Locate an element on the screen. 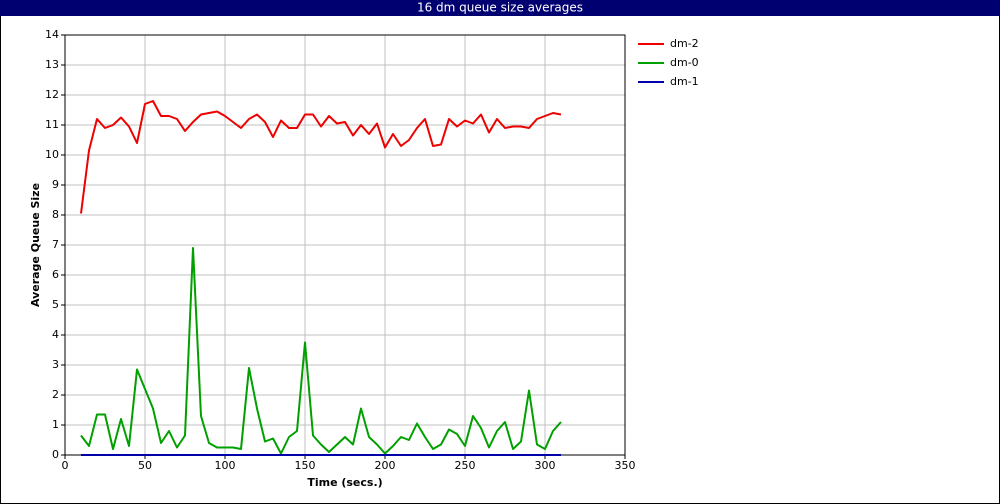  x-tick-label: 150 is located at coordinates (305, 465).